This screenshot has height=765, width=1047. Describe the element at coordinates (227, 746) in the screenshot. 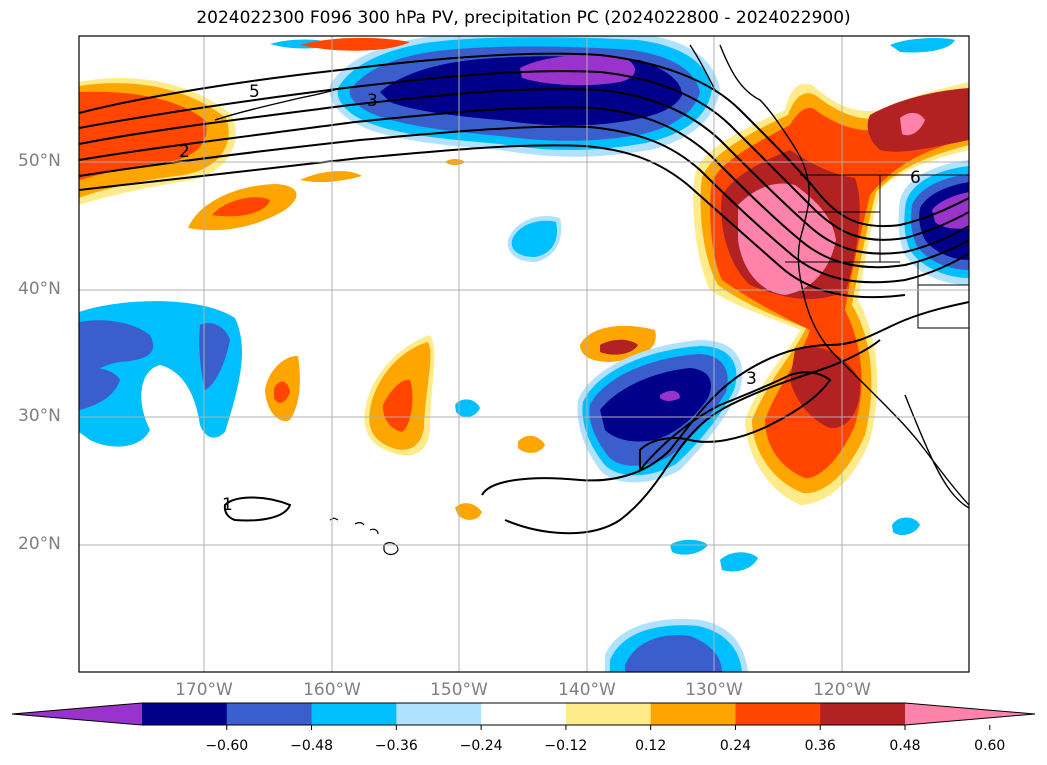

I see `colorbar-tick-label: −0.60` at that location.